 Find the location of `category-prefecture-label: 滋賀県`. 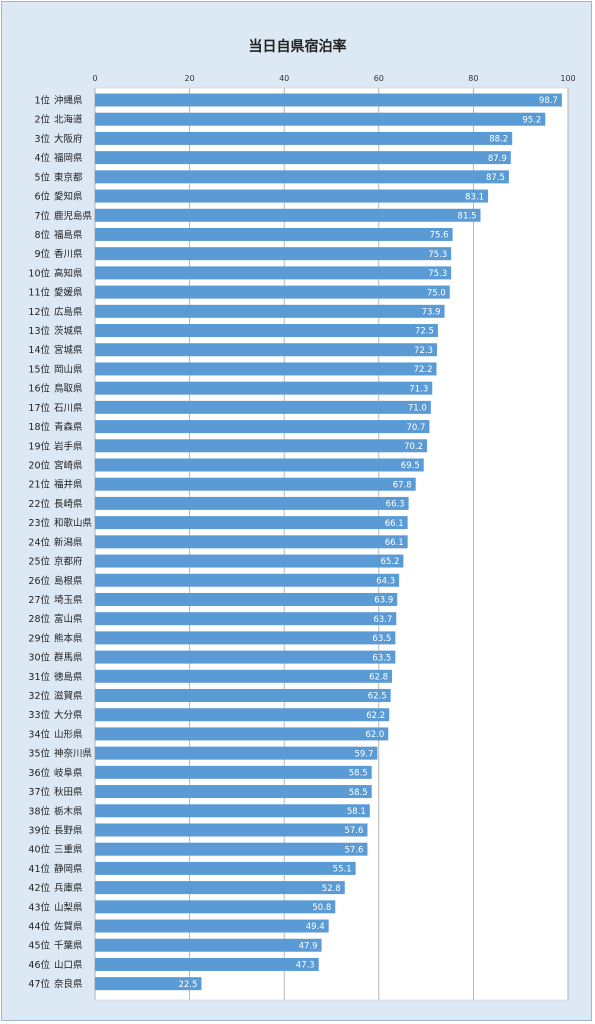

category-prefecture-label: 滋賀県 is located at coordinates (68, 696).